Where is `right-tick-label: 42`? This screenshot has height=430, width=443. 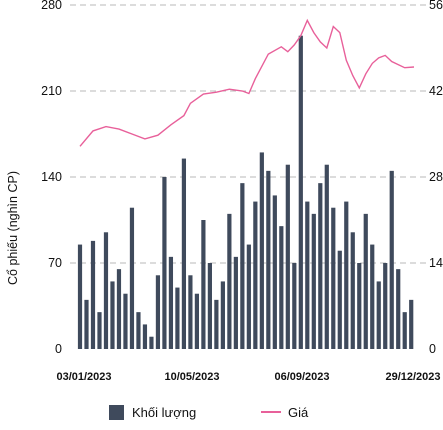 right-tick-label: 42 is located at coordinates (436, 91).